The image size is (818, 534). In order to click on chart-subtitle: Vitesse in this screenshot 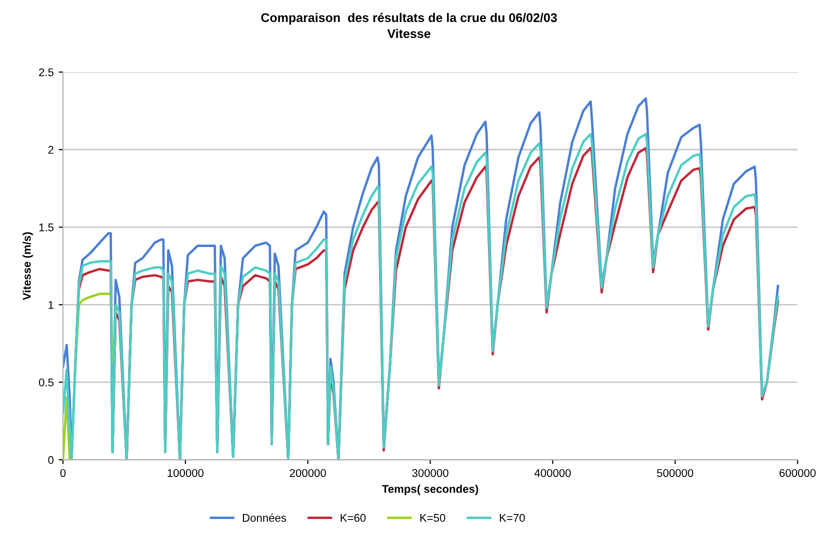, I will do `click(408, 33)`.